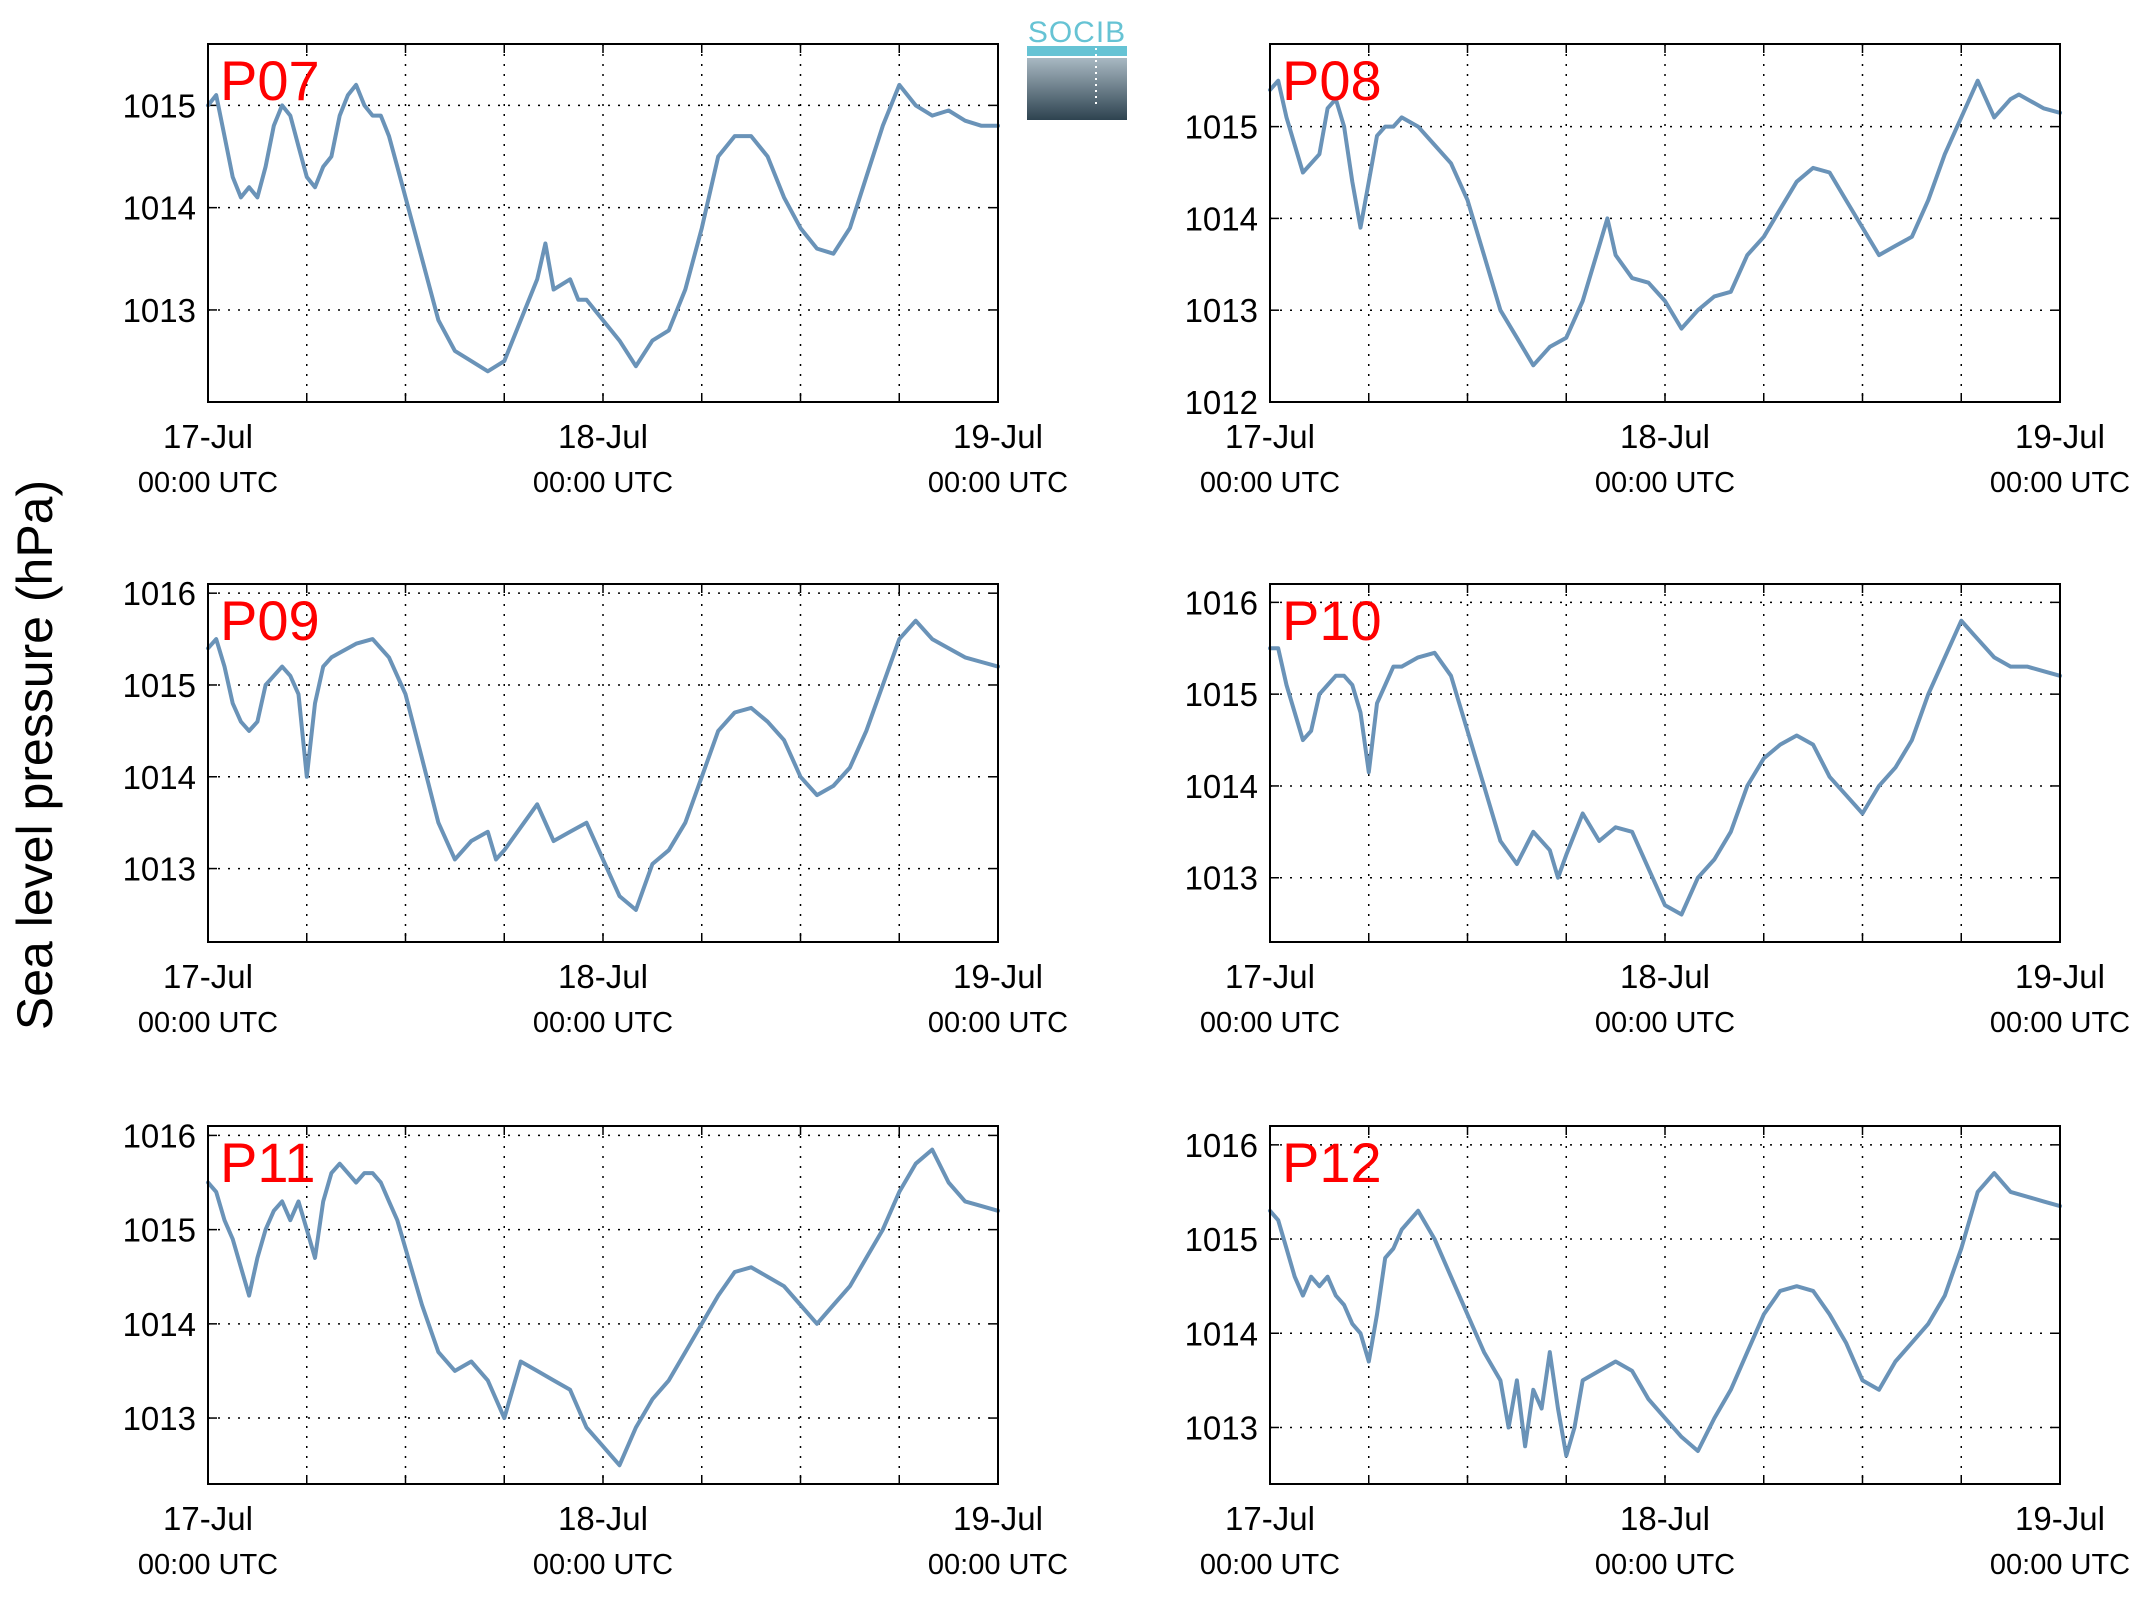 Image resolution: width=2142 pixels, height=1613 pixels. Describe the element at coordinates (1332, 1162) in the screenshot. I see `panel-title: P12` at that location.